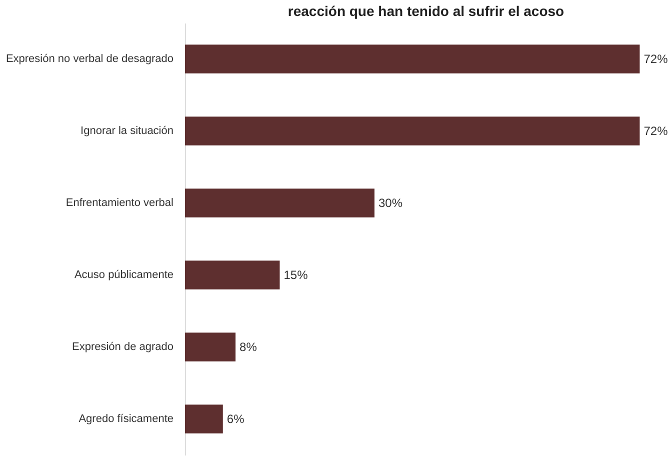 This screenshot has height=460, width=672. What do you see at coordinates (249, 347) in the screenshot?
I see `data-label: 8%` at bounding box center [249, 347].